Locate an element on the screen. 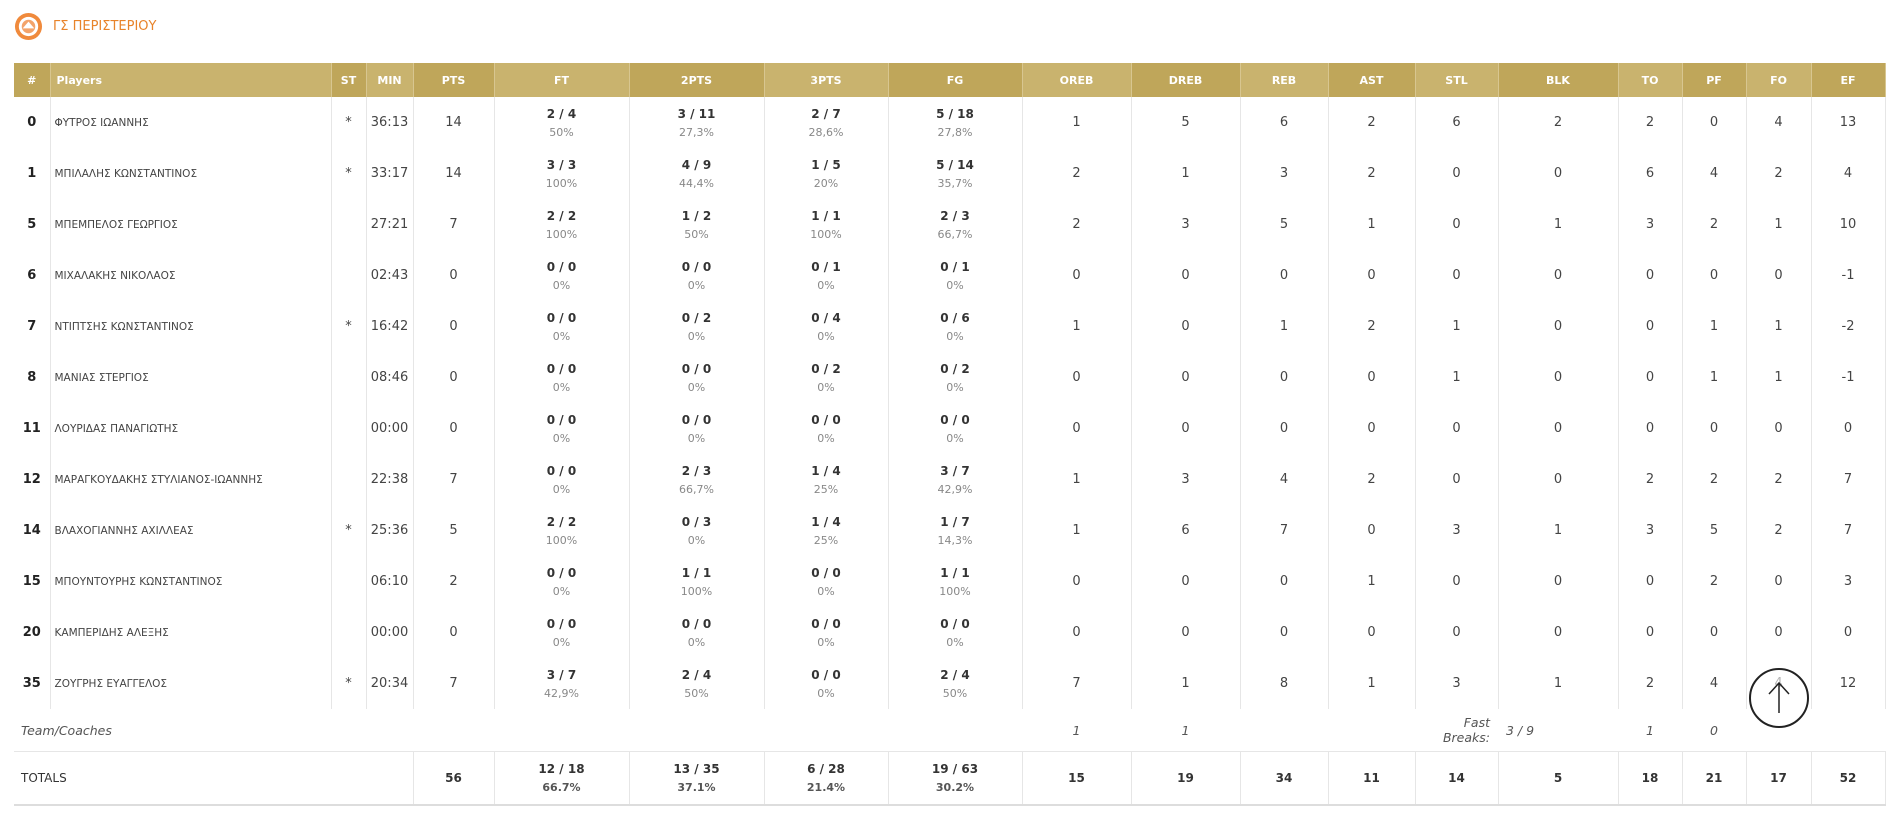 This screenshot has height=818, width=1894. shooting-cell: 2 / 2 100% is located at coordinates (562, 224).